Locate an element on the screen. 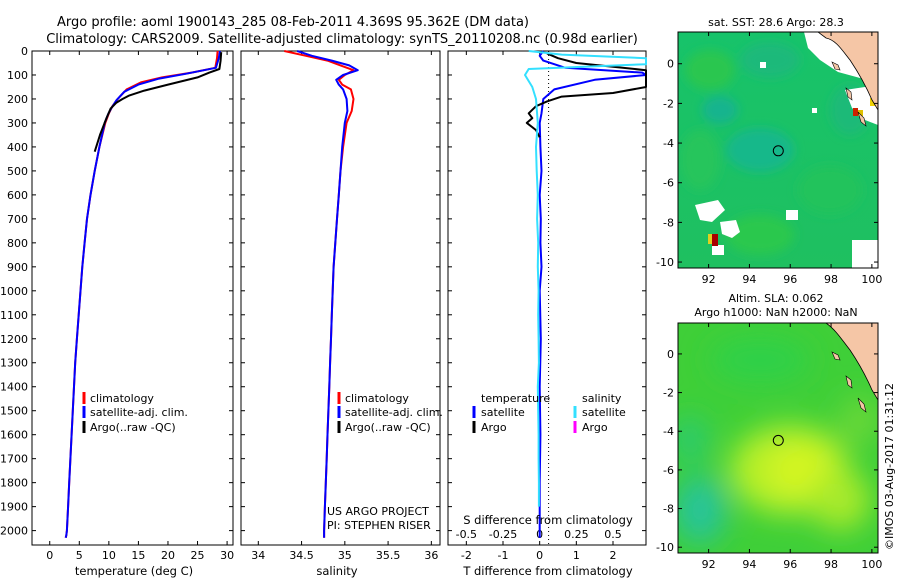  depth-tick-label: 1400 is located at coordinates (14, 387).